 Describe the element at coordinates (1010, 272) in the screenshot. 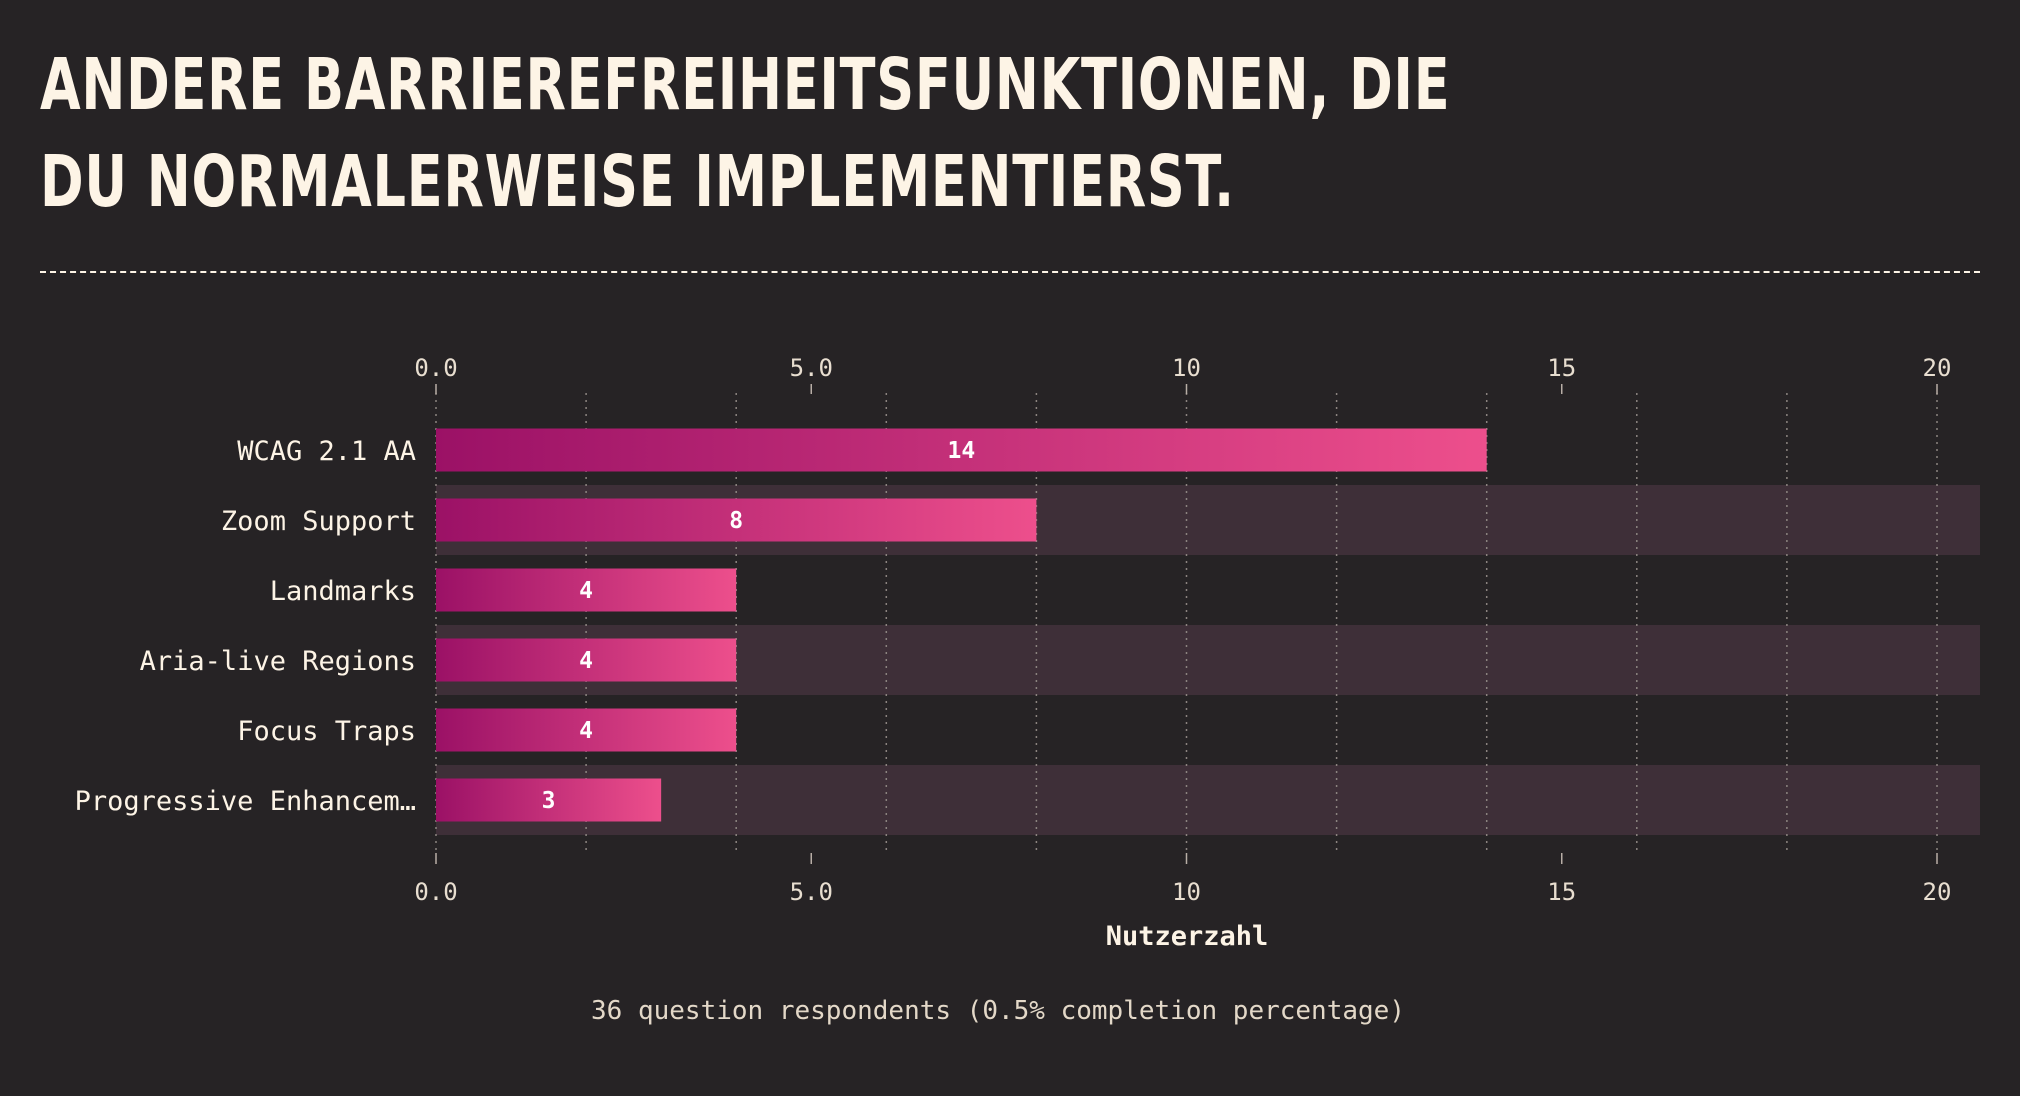

I see `title-divider` at that location.